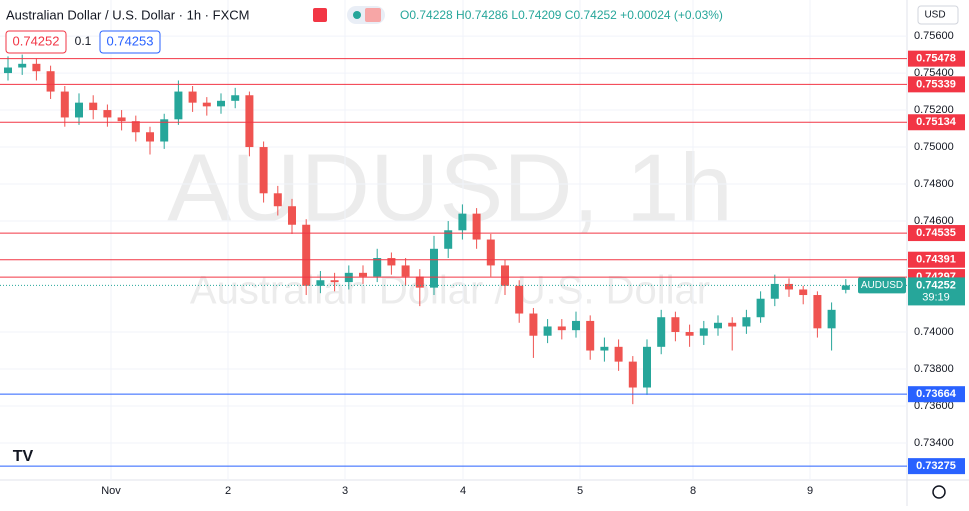 This screenshot has width=969, height=511. Describe the element at coordinates (934, 73) in the screenshot. I see `y-tick-label: 0.75400` at that location.